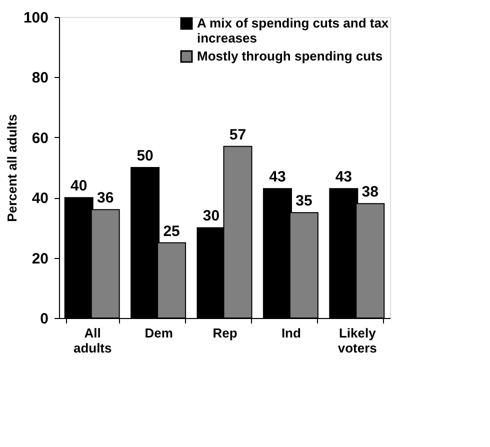 This screenshot has width=490, height=447. Describe the element at coordinates (35, 18) in the screenshot. I see `y-tick-label: 100` at that location.